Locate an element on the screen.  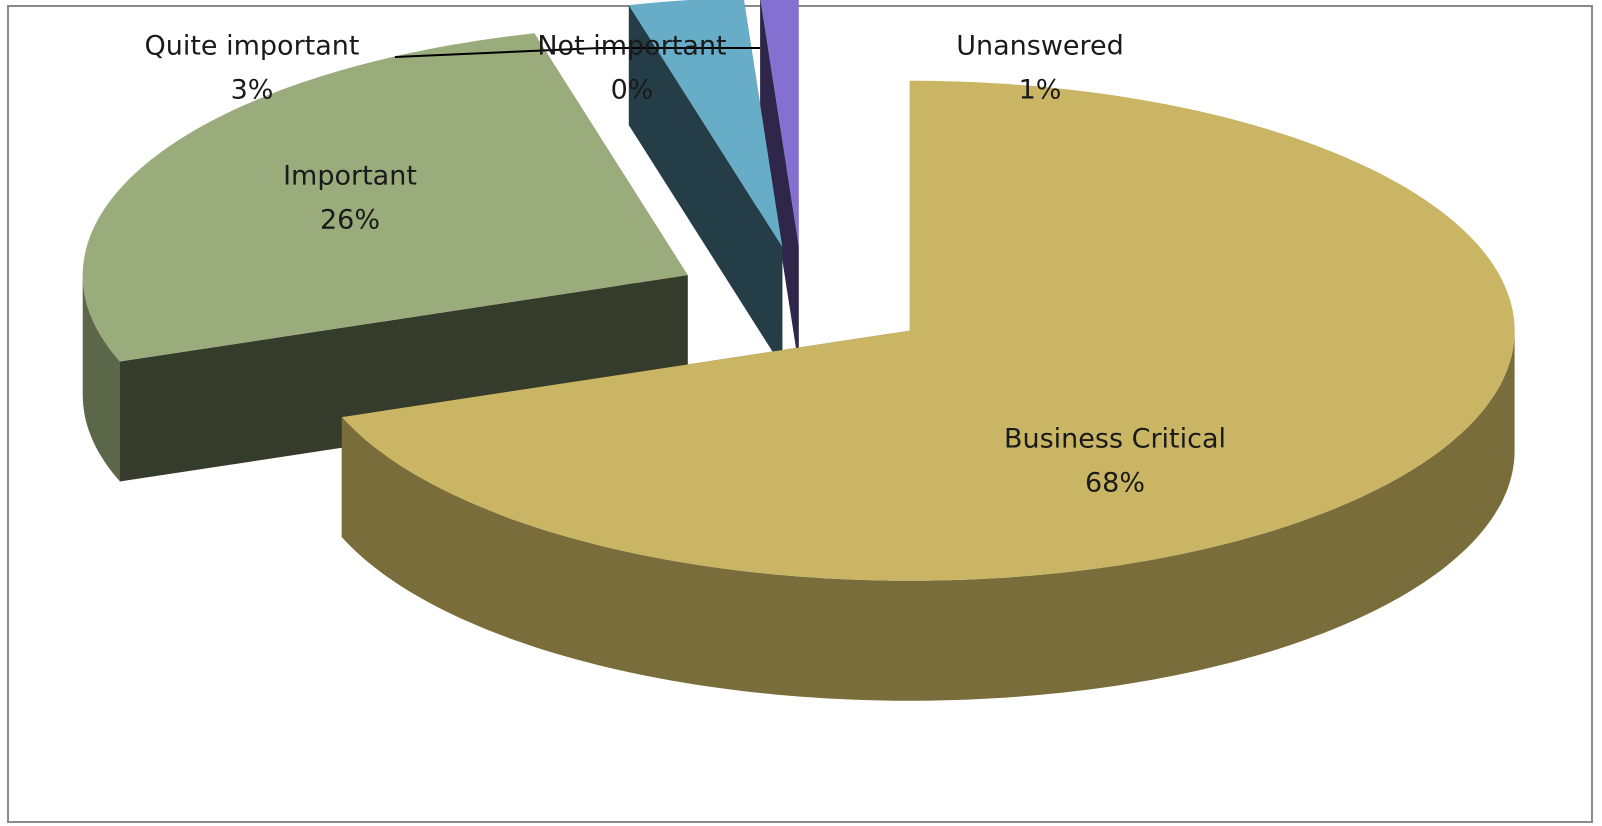
value-label: 0% is located at coordinates (632, 90).